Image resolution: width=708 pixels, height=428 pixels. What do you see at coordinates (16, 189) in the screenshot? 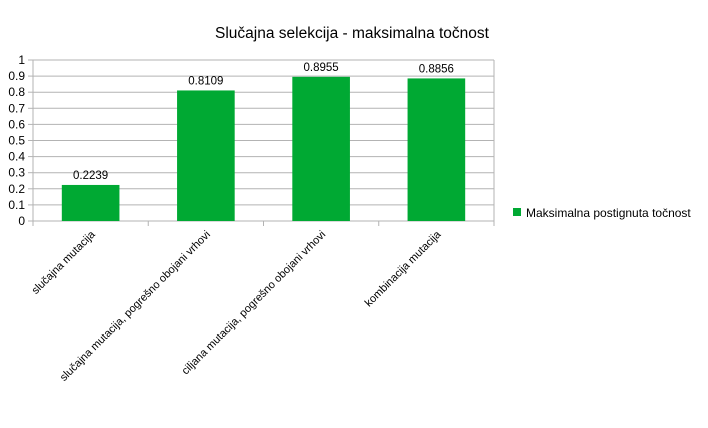
I see `y-tick-label: 0.2` at bounding box center [16, 189].